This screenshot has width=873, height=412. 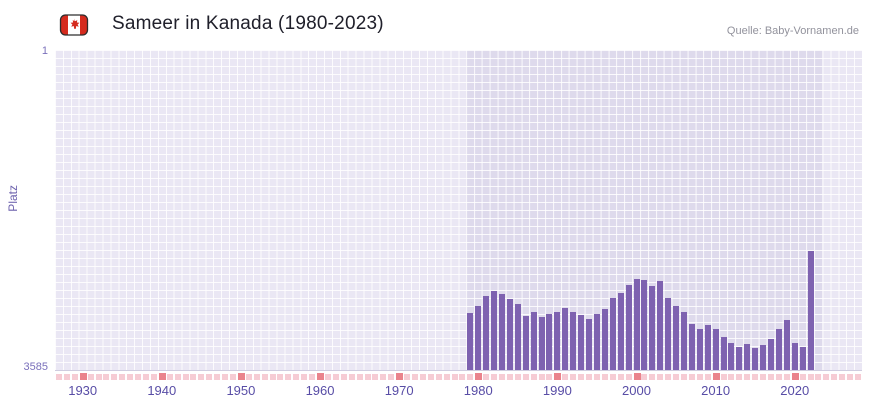 I want to click on bar-2017, so click(x=771, y=354).